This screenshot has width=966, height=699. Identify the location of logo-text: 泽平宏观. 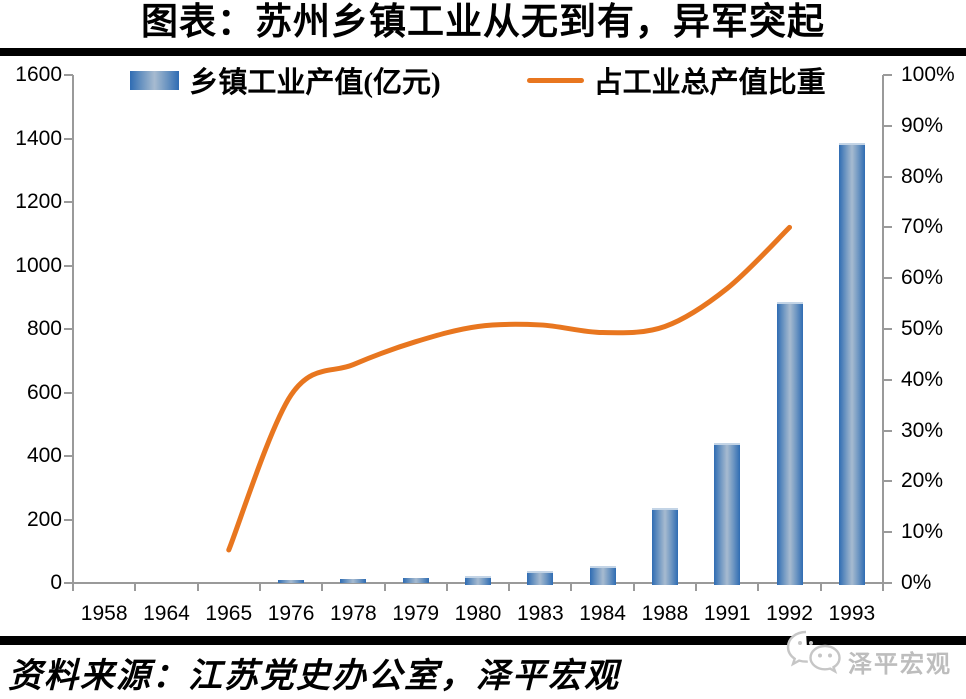
(900, 665).